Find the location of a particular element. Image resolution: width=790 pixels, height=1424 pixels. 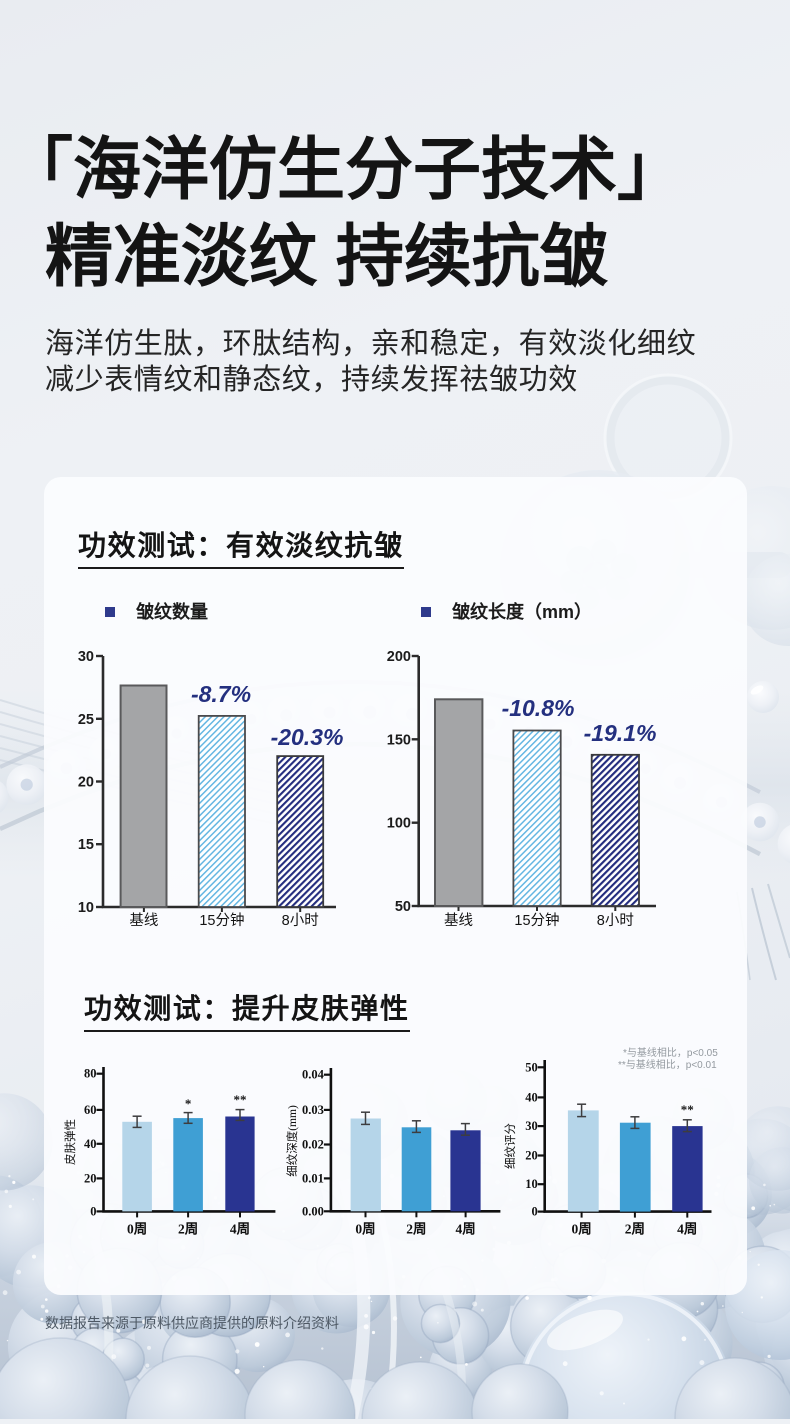

svg-text: 0.01 is located at coordinates (313, 1178).